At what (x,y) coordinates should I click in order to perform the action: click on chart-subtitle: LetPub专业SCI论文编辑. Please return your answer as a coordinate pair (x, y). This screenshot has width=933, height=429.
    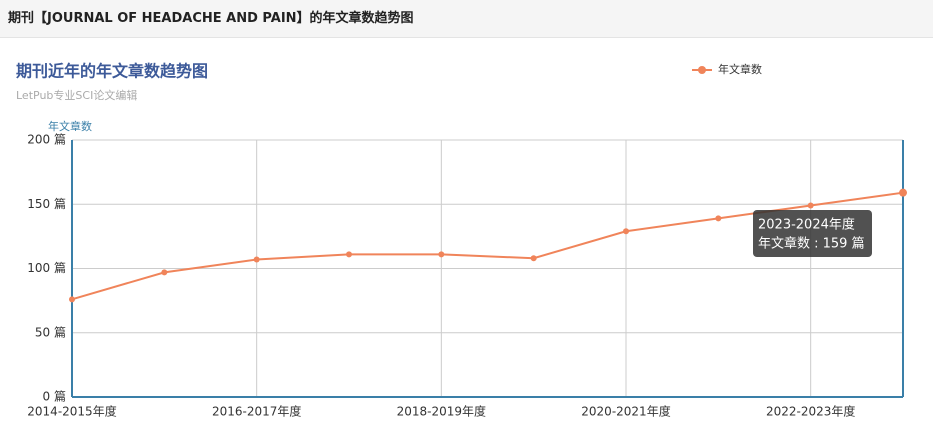
    Looking at the image, I should click on (76, 95).